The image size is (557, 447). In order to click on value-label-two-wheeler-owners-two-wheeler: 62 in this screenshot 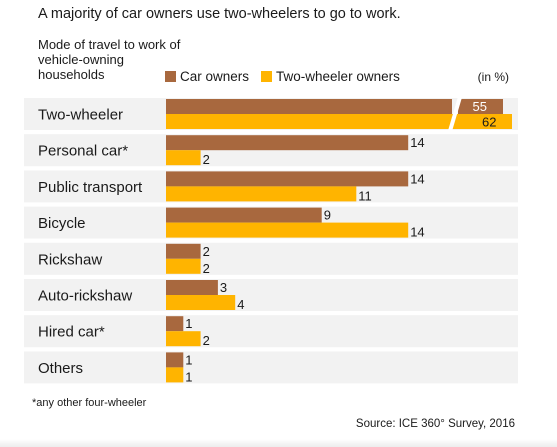, I will do `click(489, 122)`.